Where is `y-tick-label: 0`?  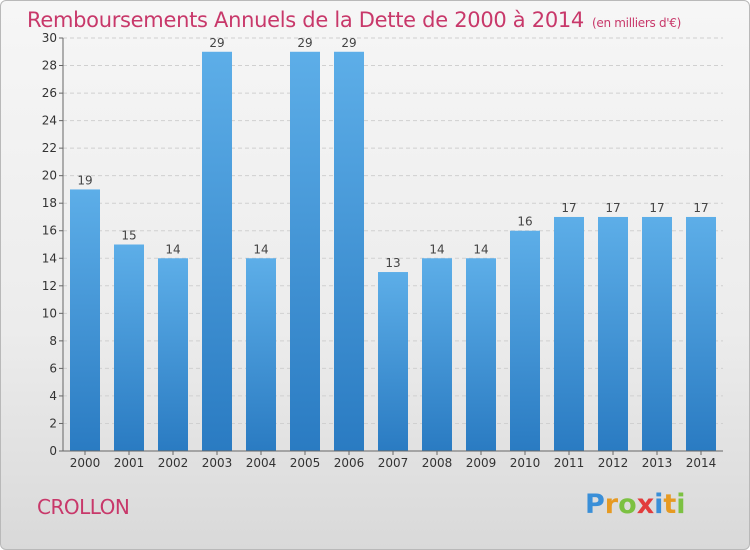
y-tick-label: 0 is located at coordinates (53, 451).